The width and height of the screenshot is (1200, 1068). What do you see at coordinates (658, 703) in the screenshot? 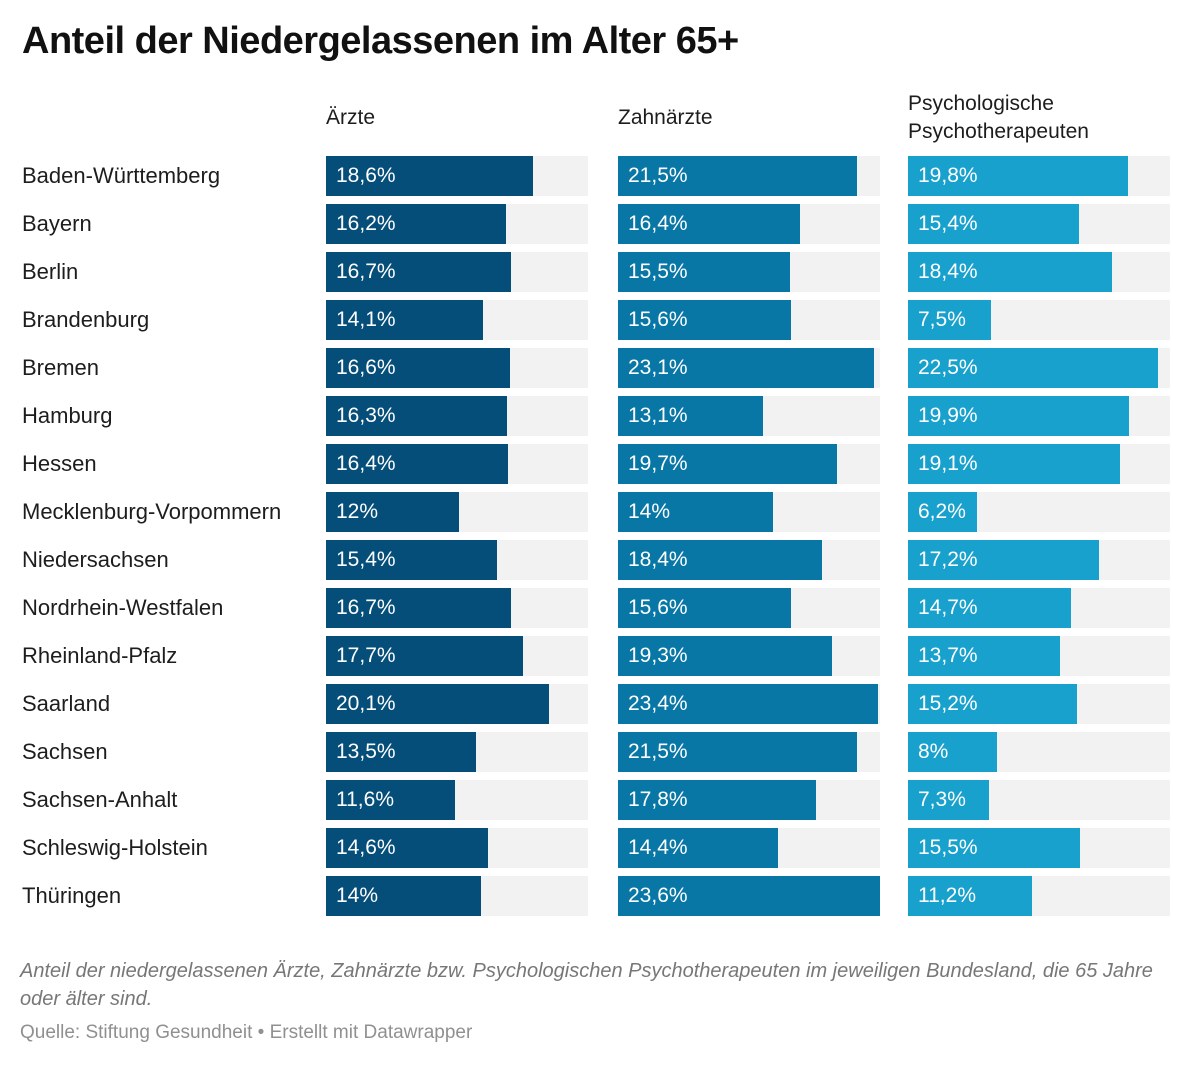
I see `bar-value-label: 23,4%` at bounding box center [658, 703].